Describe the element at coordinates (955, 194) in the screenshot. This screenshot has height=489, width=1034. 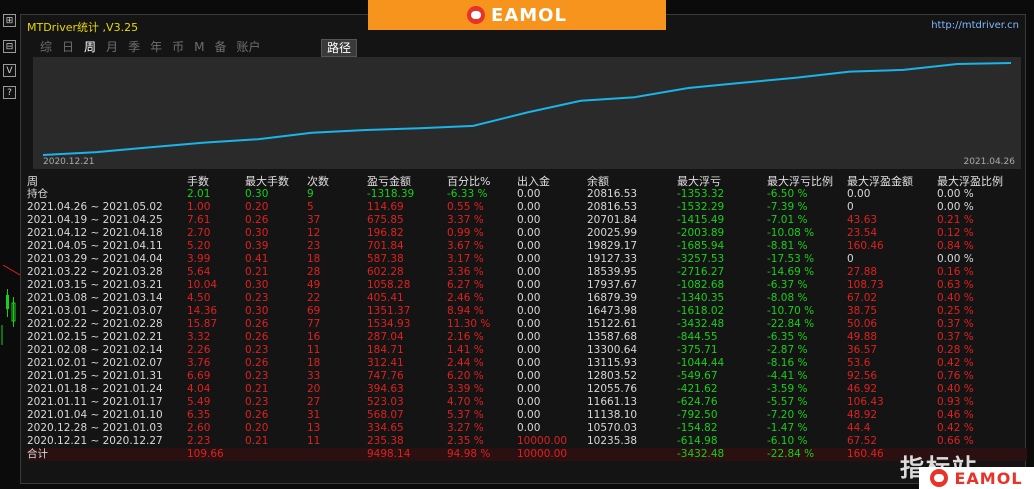
I see `cell-11: 0.00 %` at that location.